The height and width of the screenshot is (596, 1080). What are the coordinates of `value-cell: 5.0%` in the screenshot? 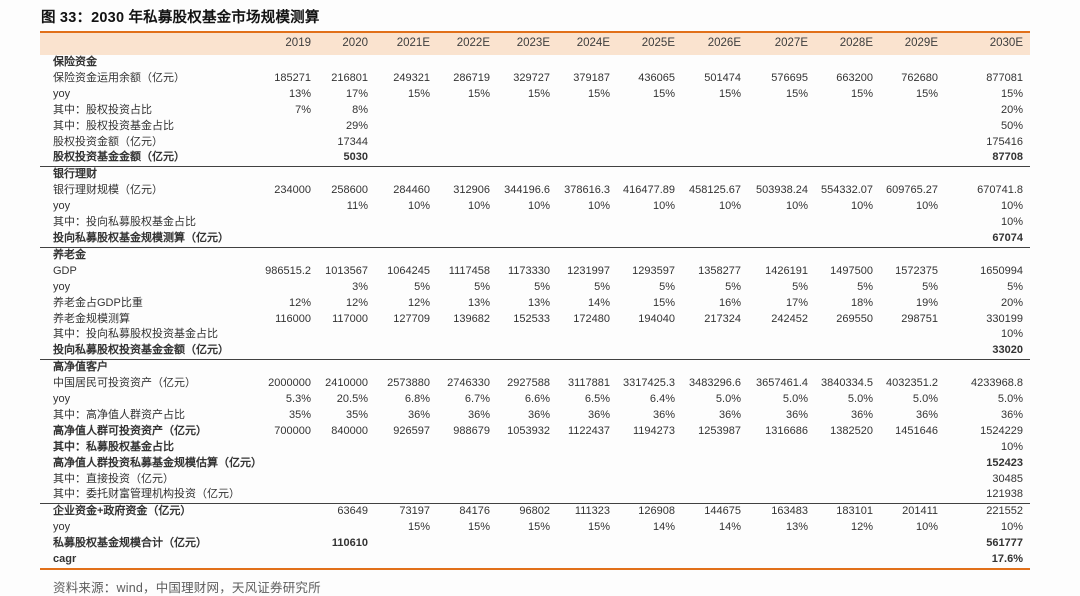 It's located at (860, 399).